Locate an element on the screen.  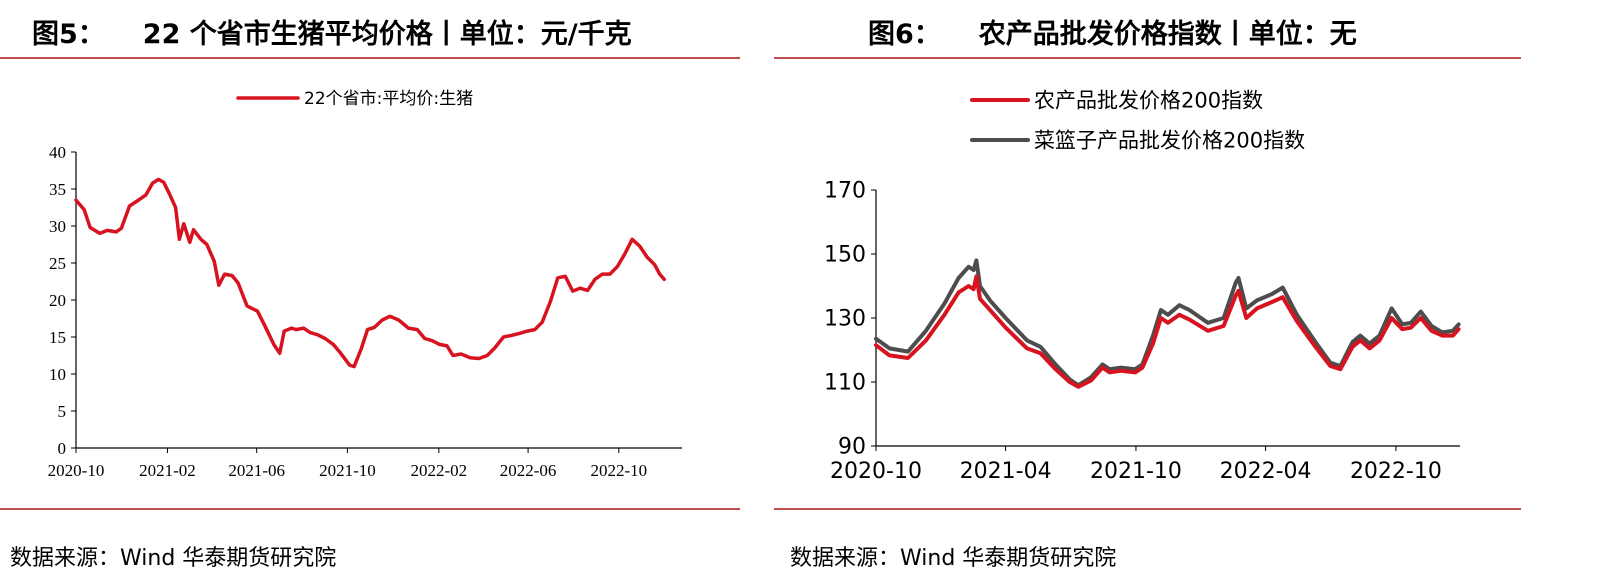
y-tick-label: 15 is located at coordinates (57, 337).